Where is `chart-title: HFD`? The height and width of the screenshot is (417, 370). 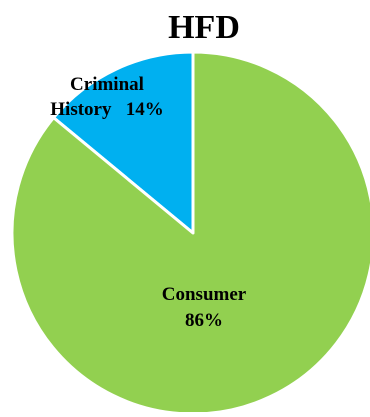
chart-title: HFD is located at coordinates (204, 27).